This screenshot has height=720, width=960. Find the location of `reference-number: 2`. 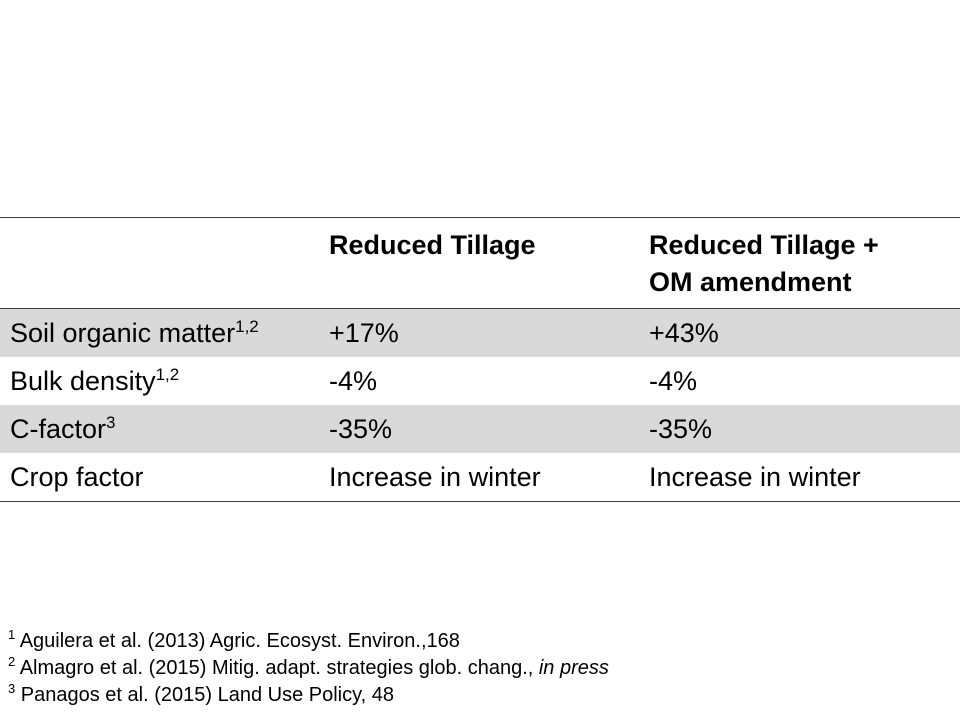

reference-number: 2 is located at coordinates (12, 661).